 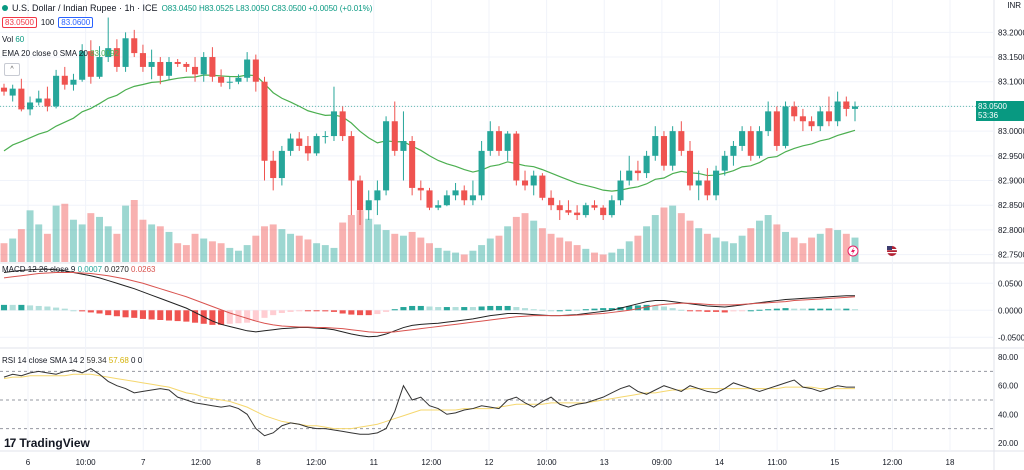 What do you see at coordinates (950, 462) in the screenshot?
I see `time-axis-label: 18` at bounding box center [950, 462].